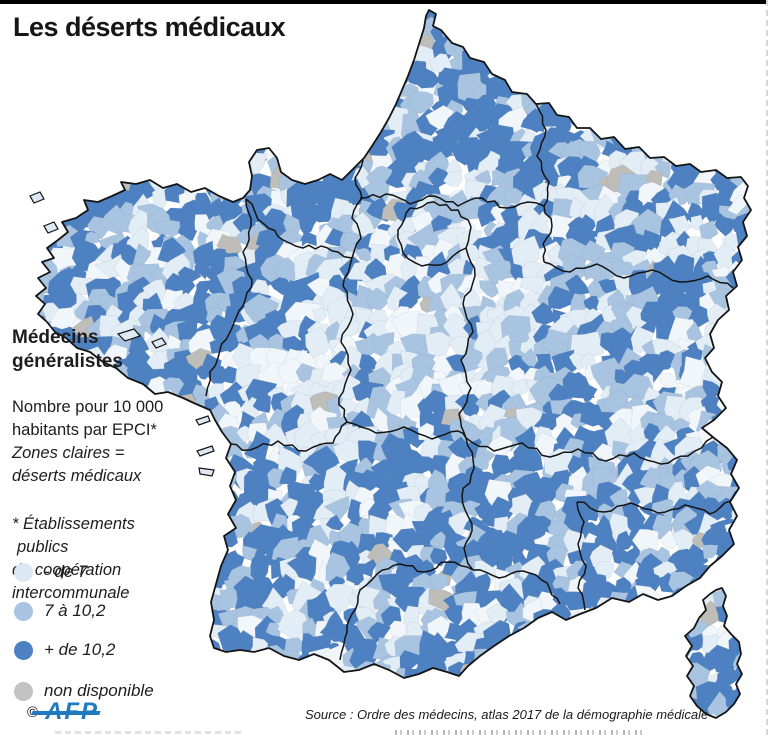  I want to click on legend-item-7-to-10-2: 7 à 10,2, so click(84, 611).